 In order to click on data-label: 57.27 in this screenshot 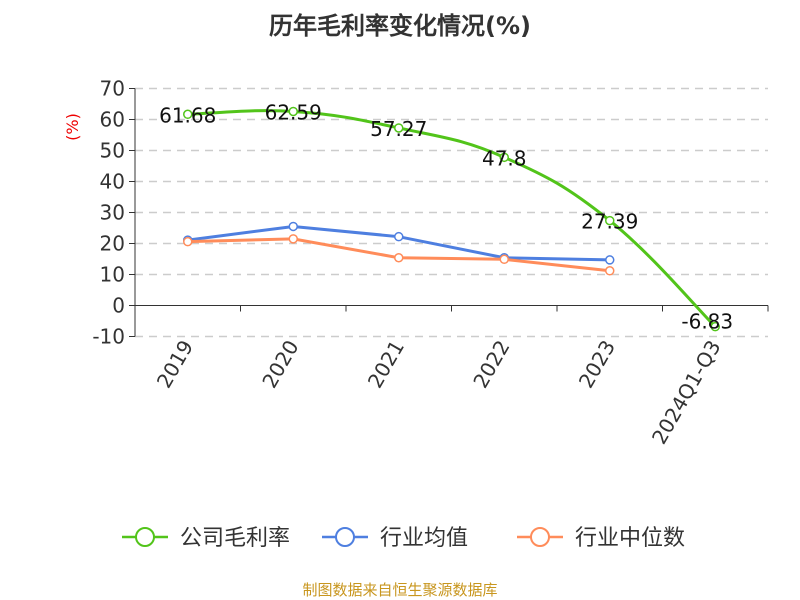, I will do `click(398, 129)`.